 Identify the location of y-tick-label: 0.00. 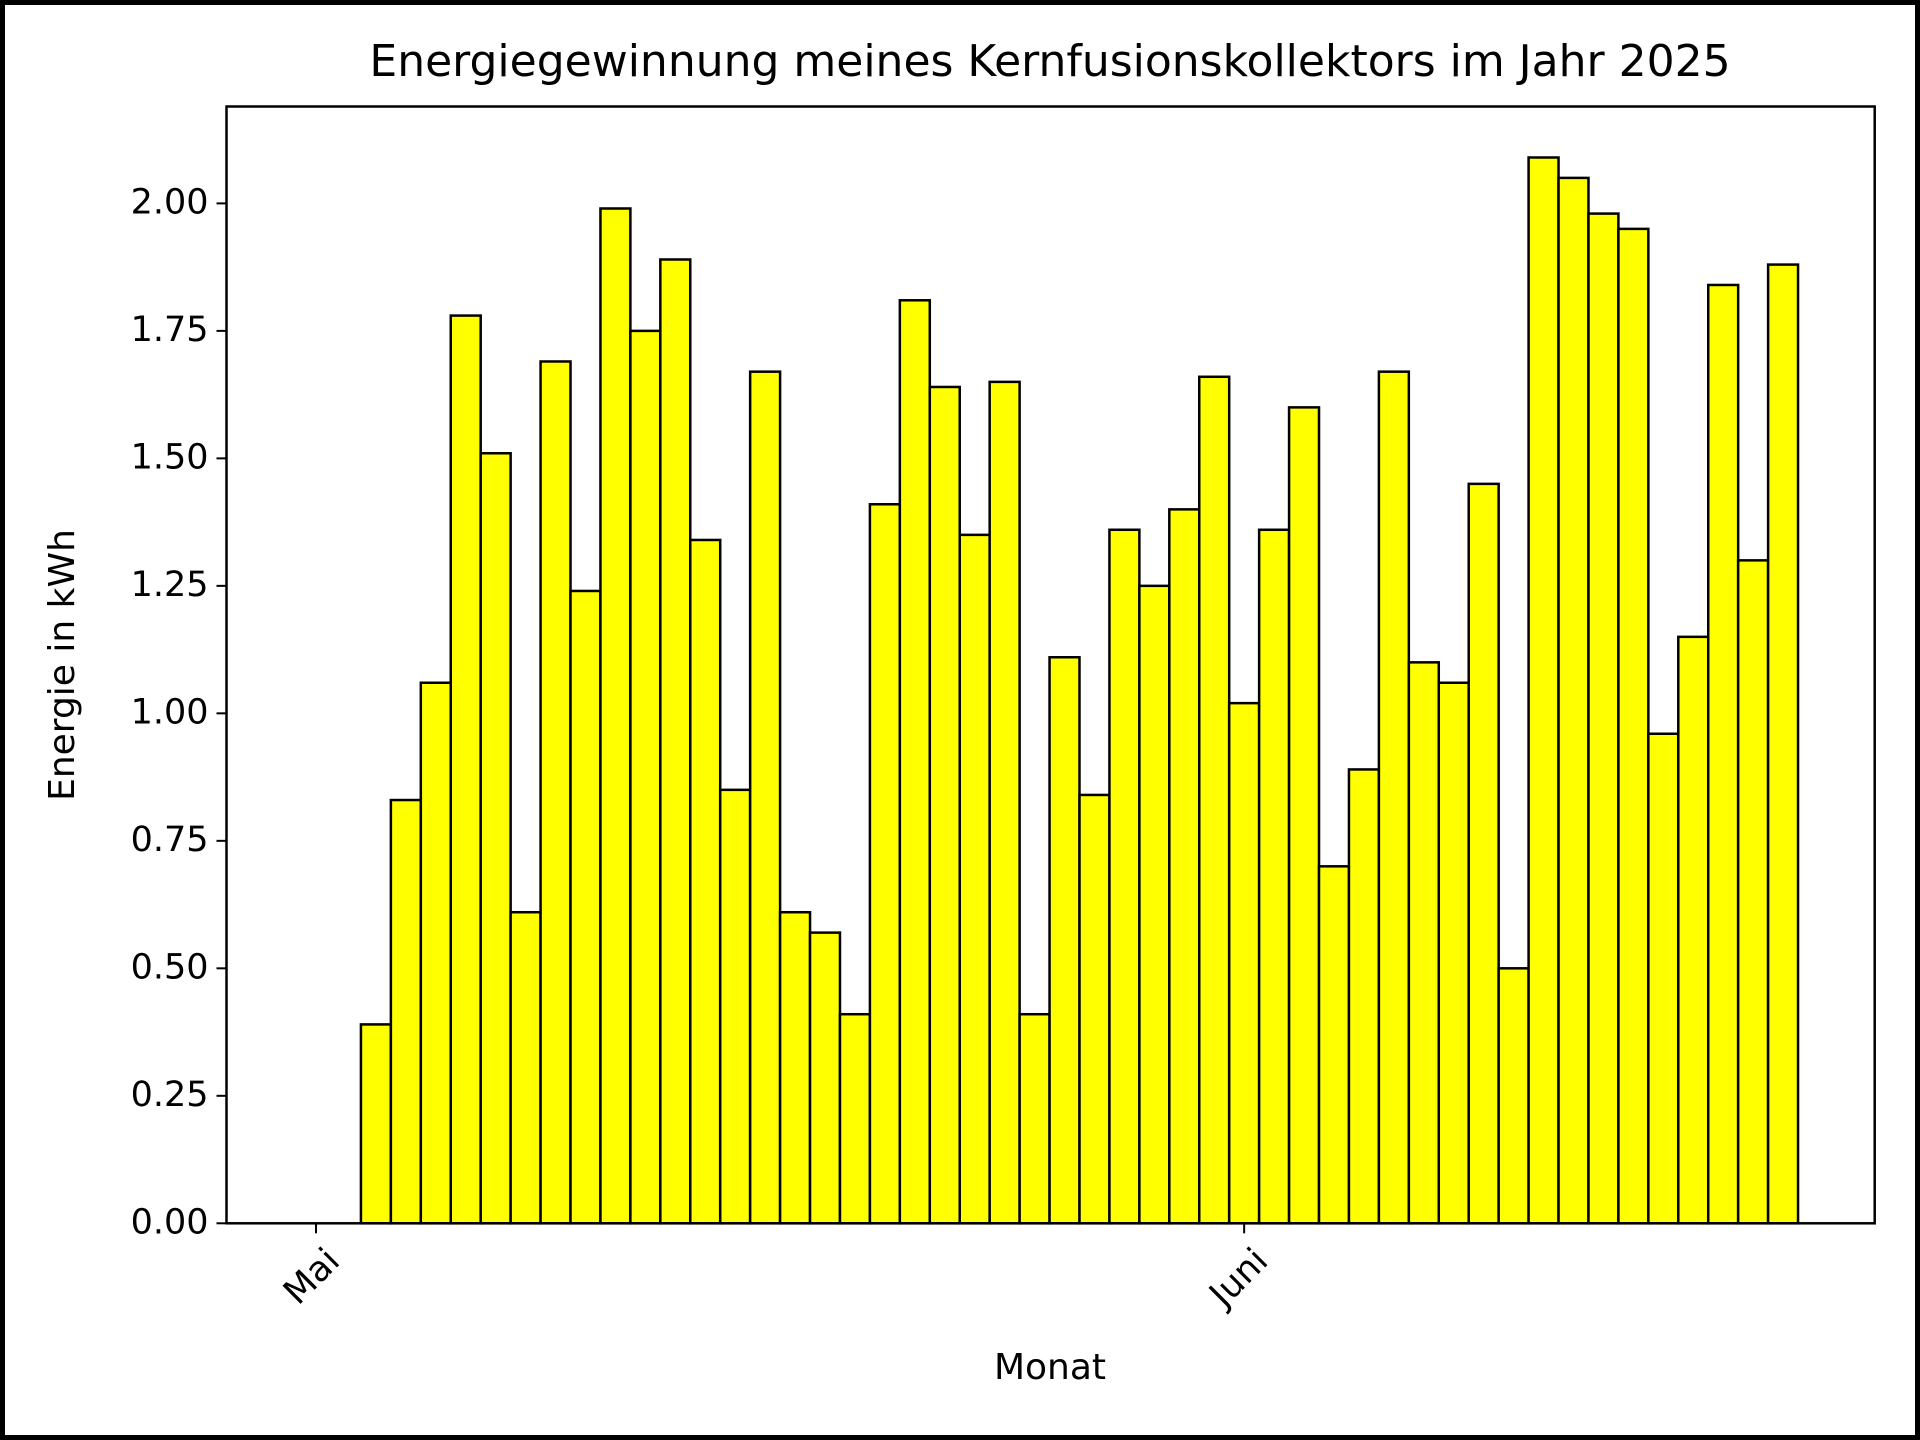
(170, 1222).